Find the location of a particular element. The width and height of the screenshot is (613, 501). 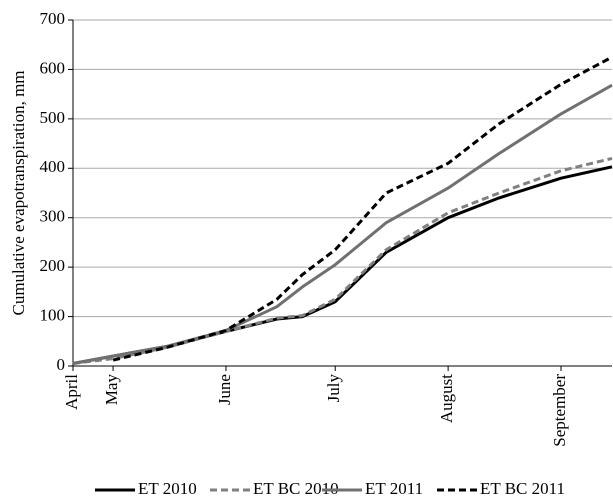

y-axis-label: Cumulative evapotranspiration, mm is located at coordinates (18, 192).